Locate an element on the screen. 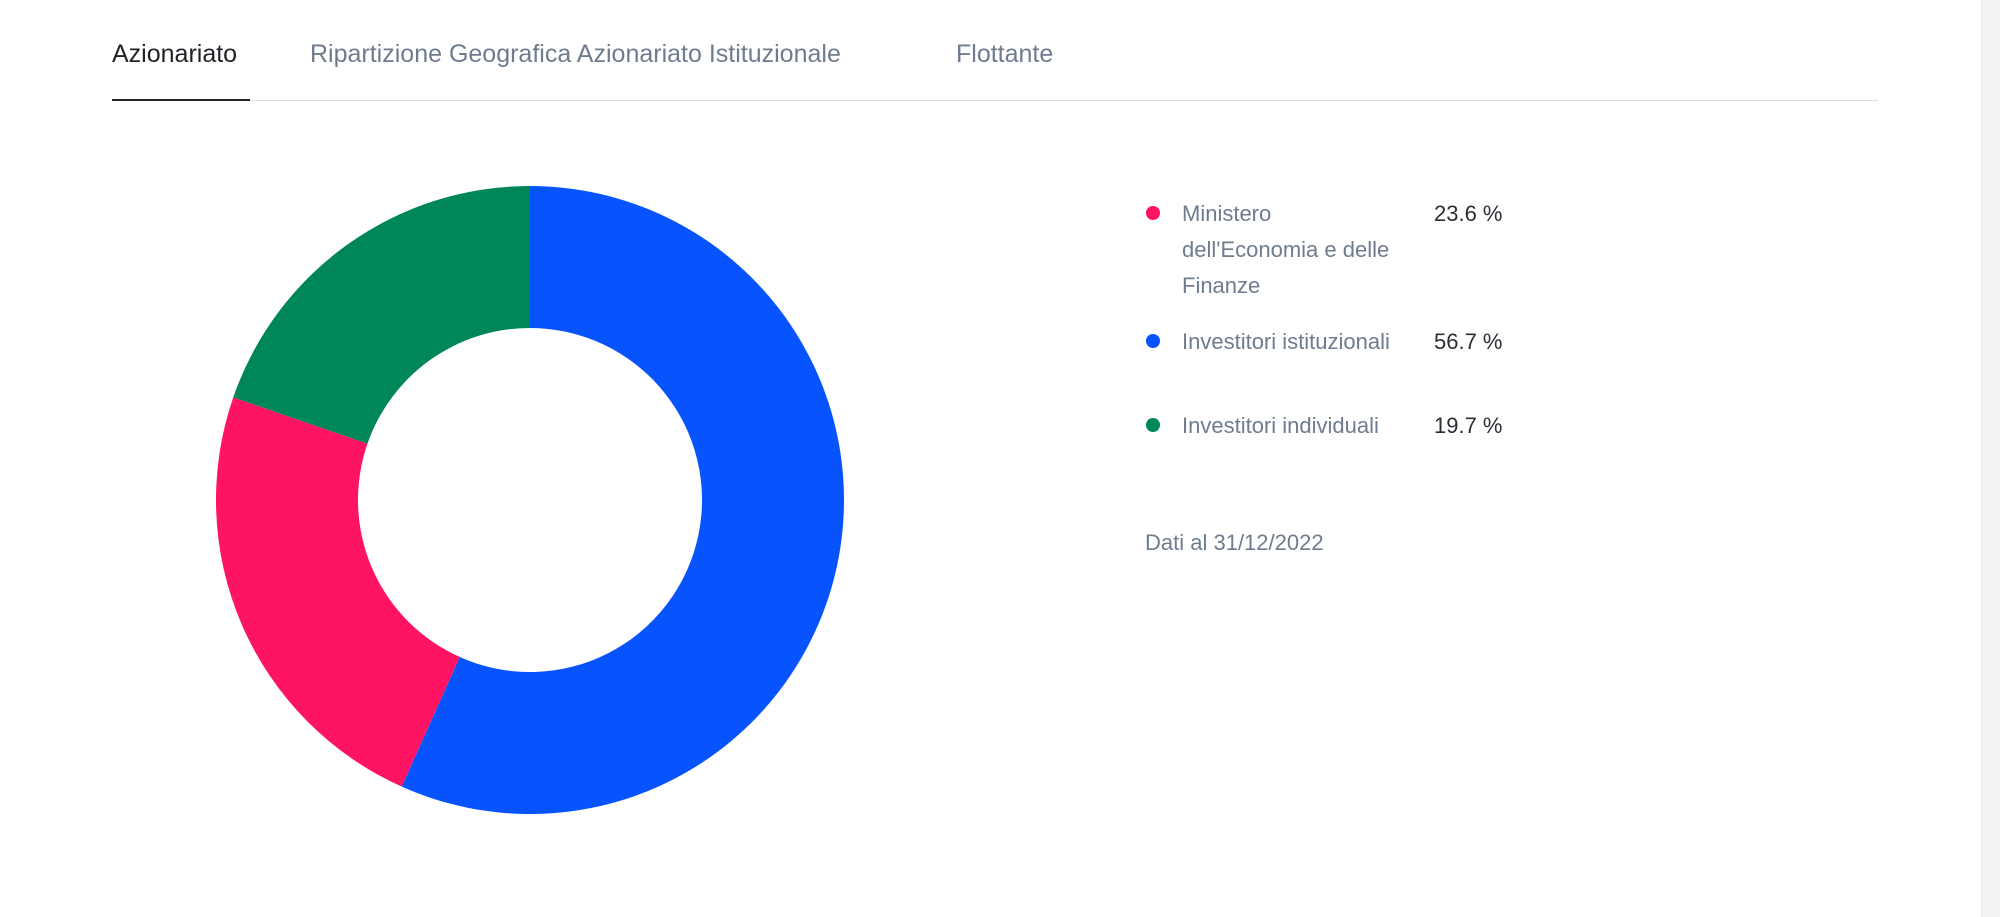 Image resolution: width=2000 pixels, height=917 pixels. legend-label-istituzionali: Investitori istituzionali is located at coordinates (1286, 341).